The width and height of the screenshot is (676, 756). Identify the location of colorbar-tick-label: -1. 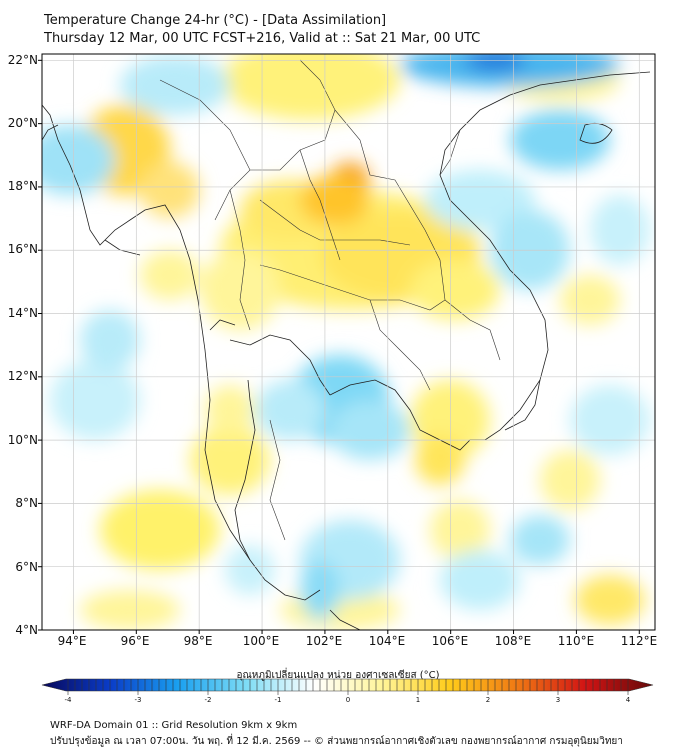
(278, 700).